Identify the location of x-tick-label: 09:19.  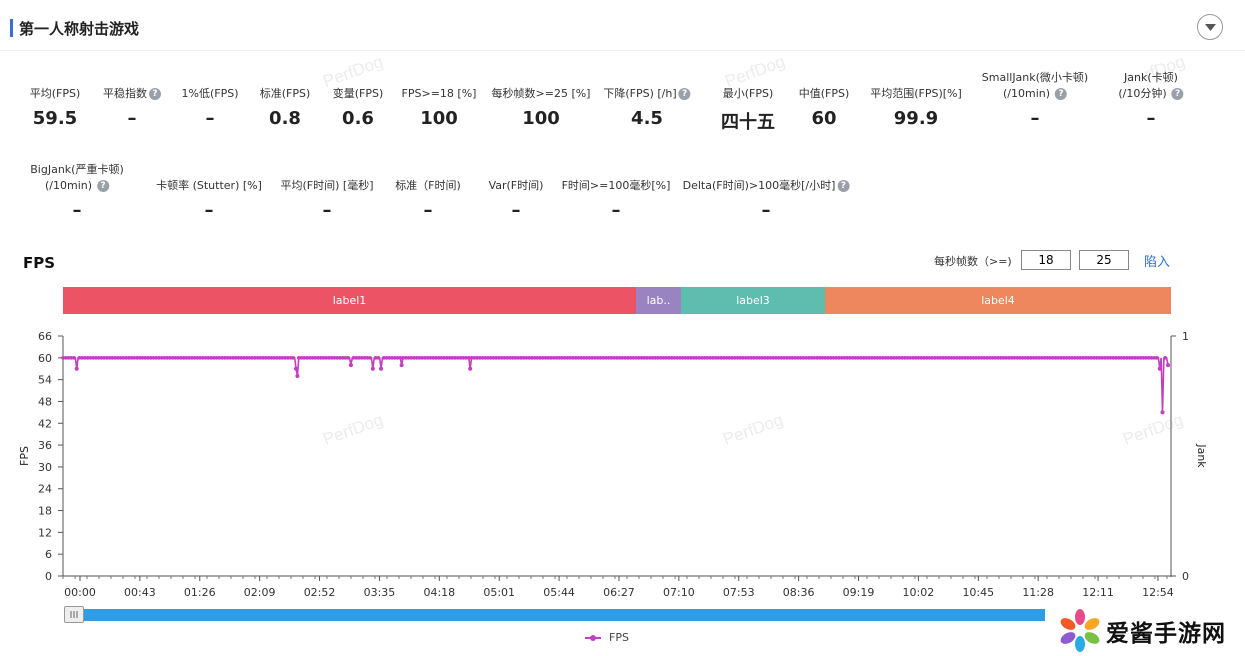
(859, 592).